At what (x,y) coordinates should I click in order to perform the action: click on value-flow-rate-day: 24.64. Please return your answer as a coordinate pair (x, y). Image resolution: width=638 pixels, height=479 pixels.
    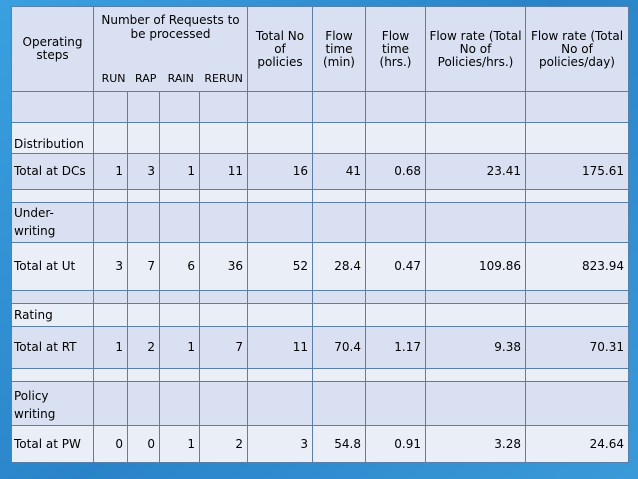
    Looking at the image, I should click on (577, 444).